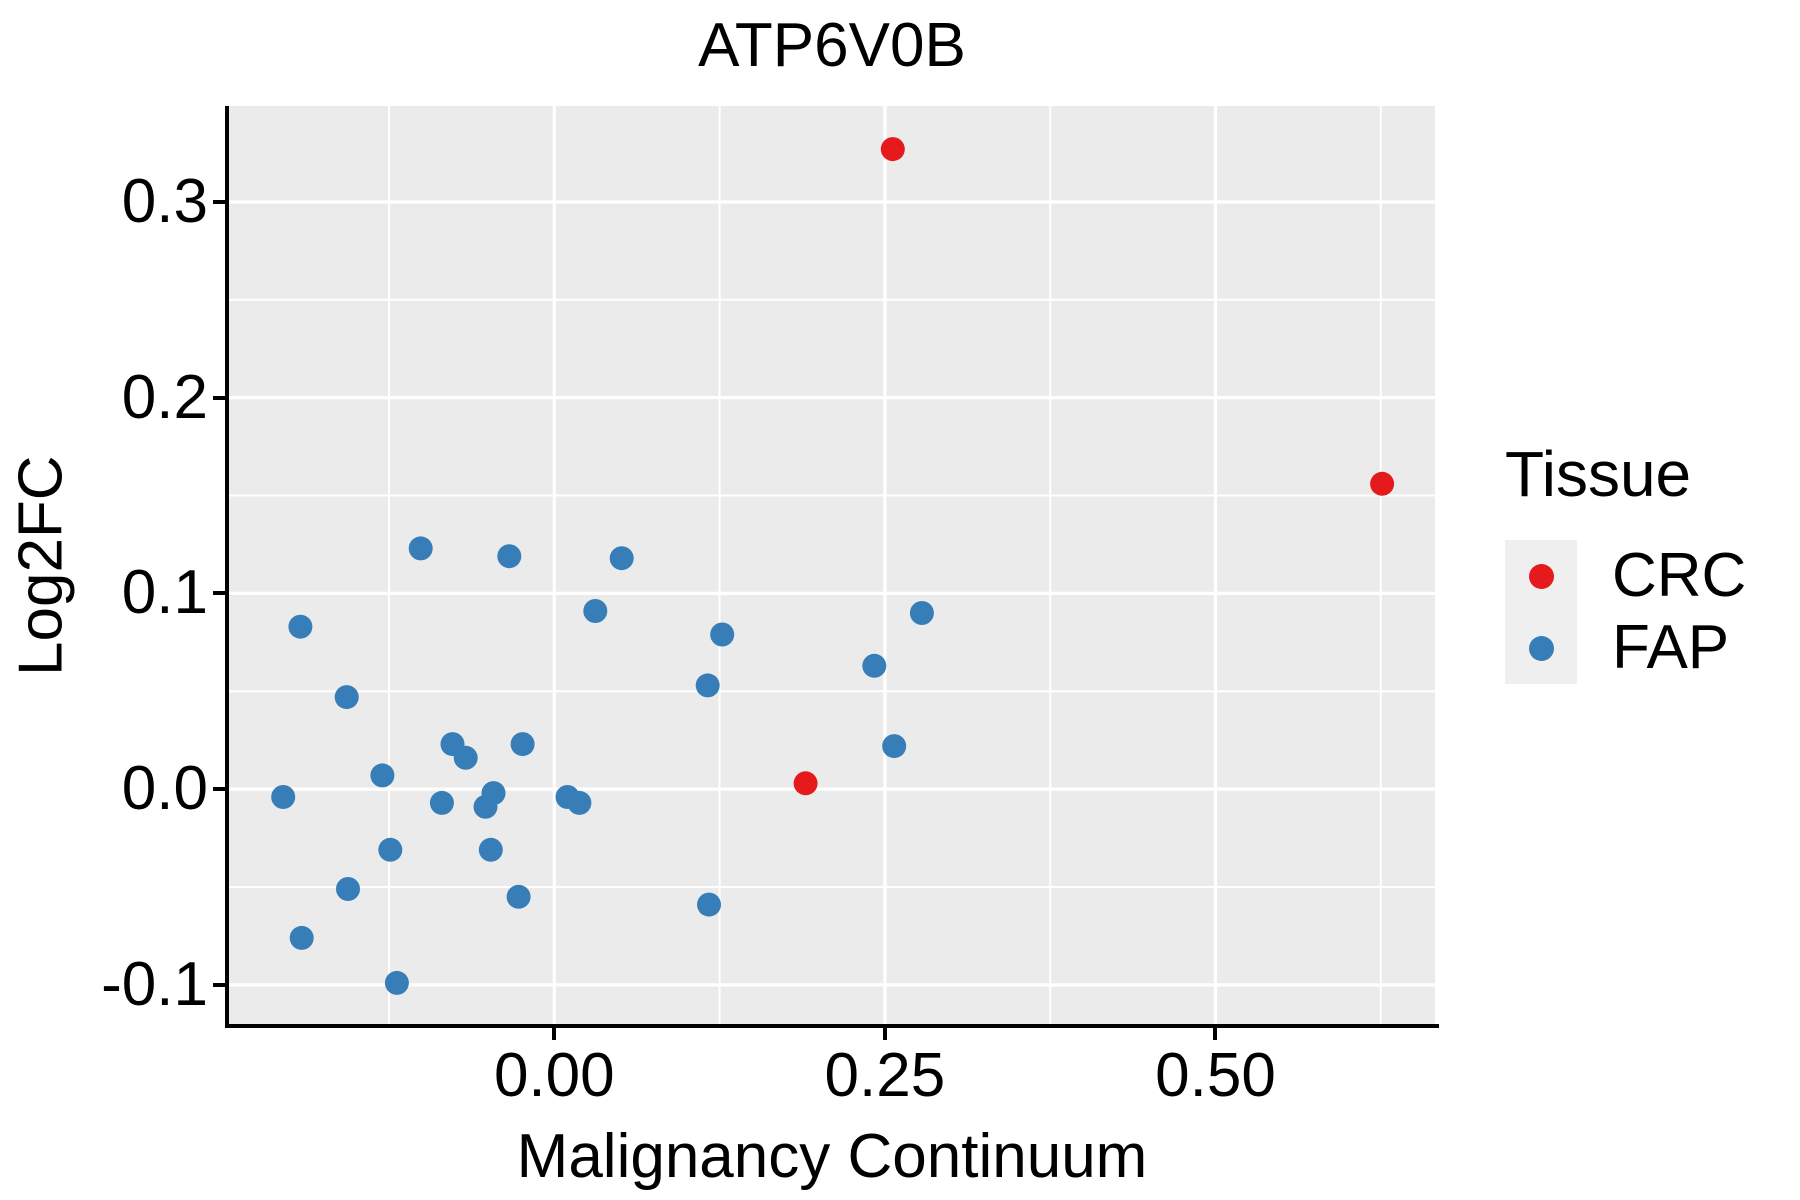  Describe the element at coordinates (227, 567) in the screenshot. I see `y-axis-line` at that location.